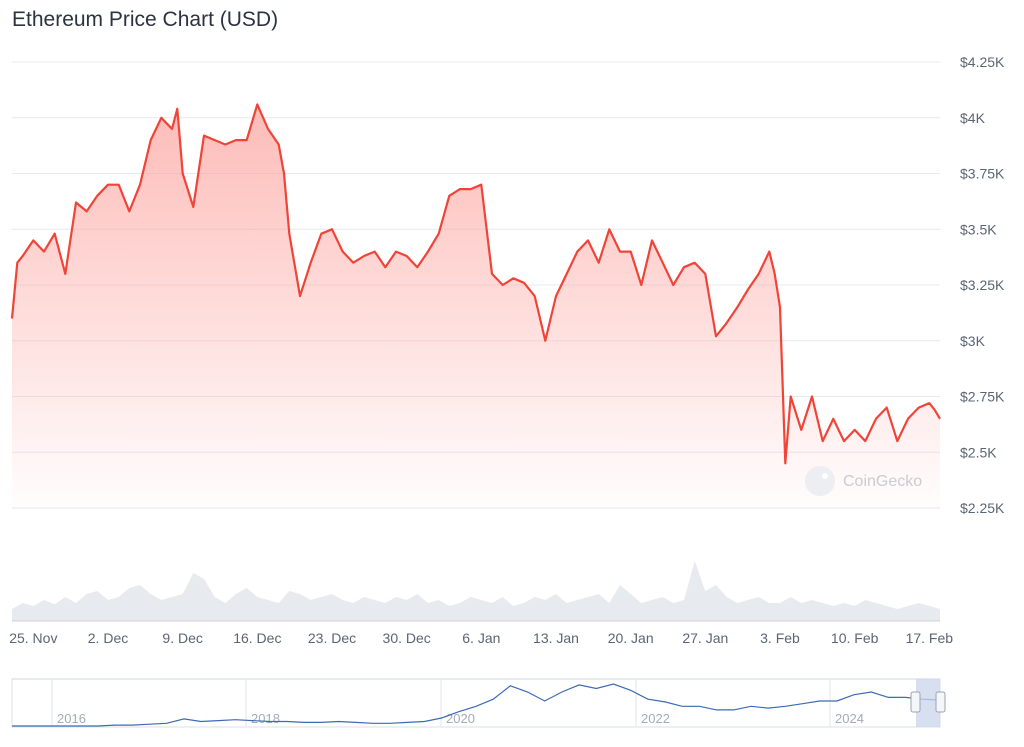 The image size is (1024, 747). What do you see at coordinates (930, 638) in the screenshot?
I see `x-tick-label: 17. Feb` at bounding box center [930, 638].